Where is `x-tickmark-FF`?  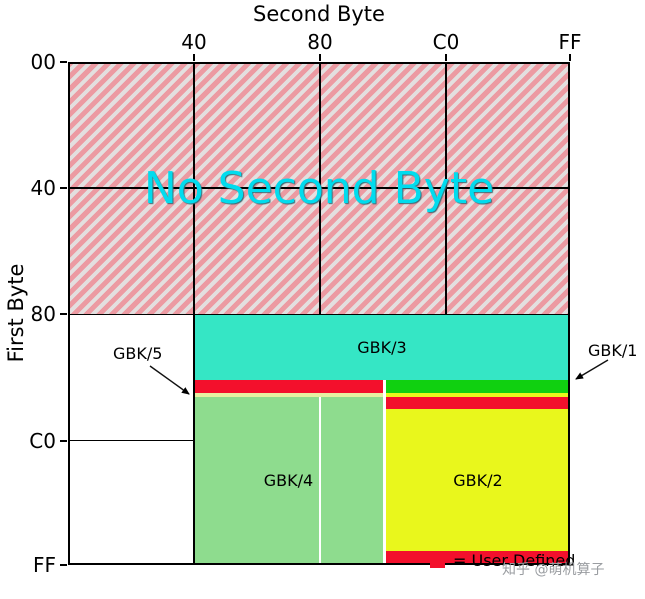 x-tickmark-FF is located at coordinates (570, 57).